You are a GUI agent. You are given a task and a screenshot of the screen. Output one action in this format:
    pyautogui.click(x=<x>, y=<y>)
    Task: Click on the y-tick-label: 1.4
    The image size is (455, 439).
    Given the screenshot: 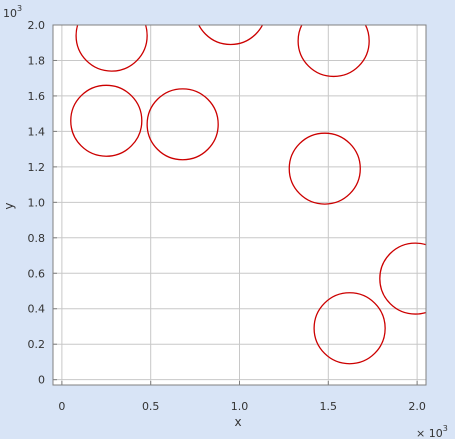 What is the action you would take?
    pyautogui.click(x=37, y=131)
    